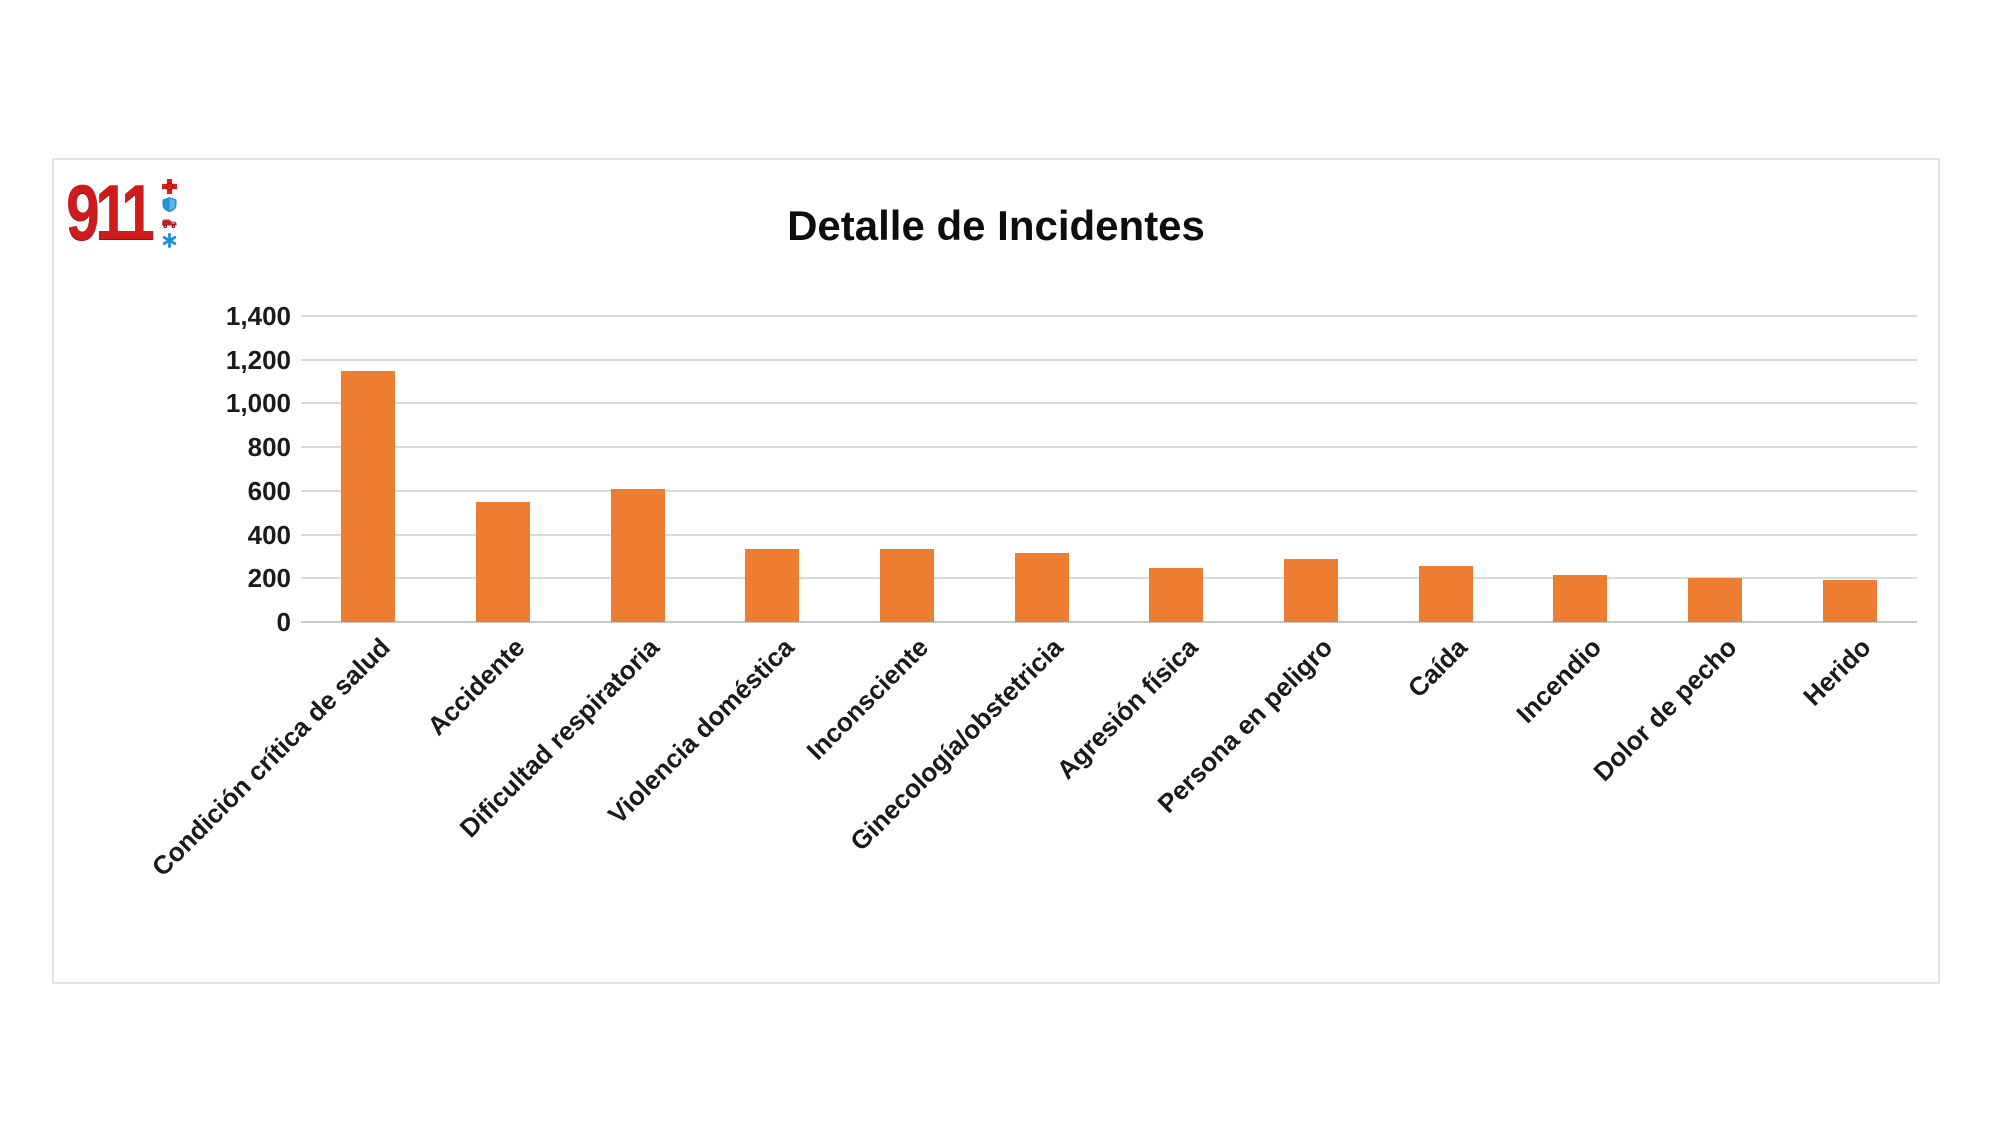 The width and height of the screenshot is (1999, 1125). What do you see at coordinates (1665, 710) in the screenshot?
I see `x-axis-label: Dolor de pecho` at bounding box center [1665, 710].